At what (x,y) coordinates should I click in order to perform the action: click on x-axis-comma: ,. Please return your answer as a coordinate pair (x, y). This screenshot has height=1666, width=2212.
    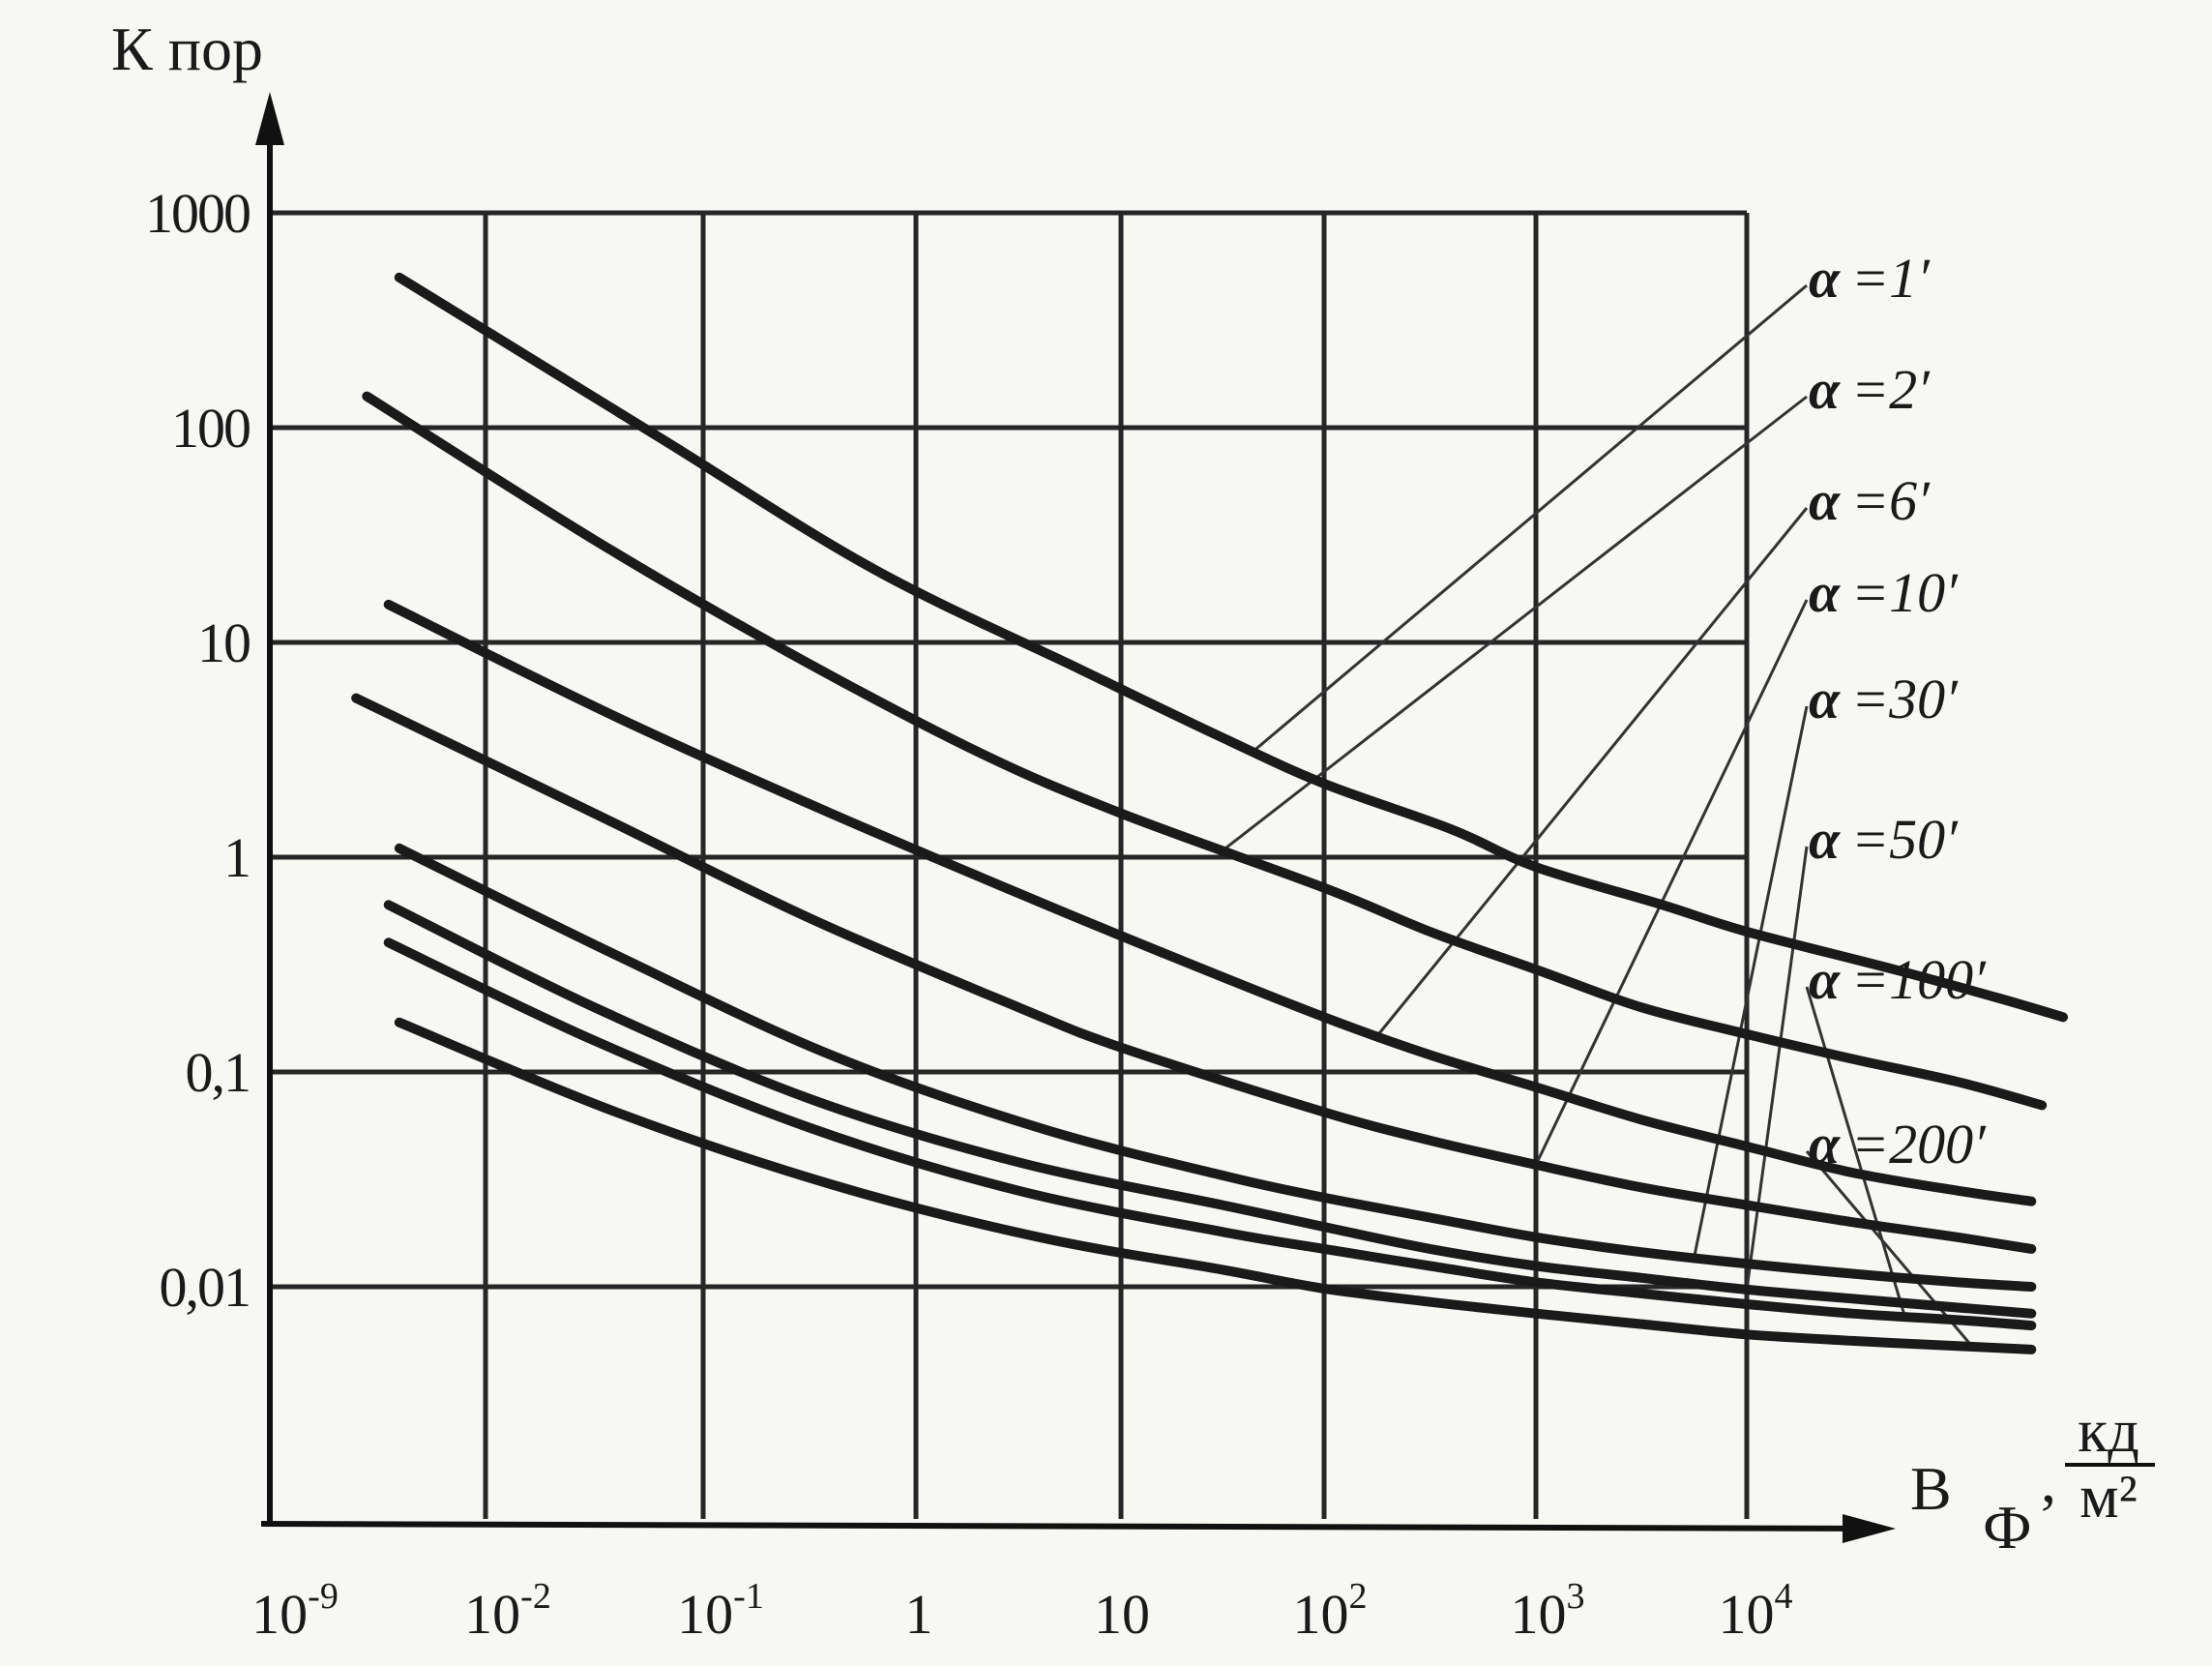
    Looking at the image, I should click on (2049, 1481).